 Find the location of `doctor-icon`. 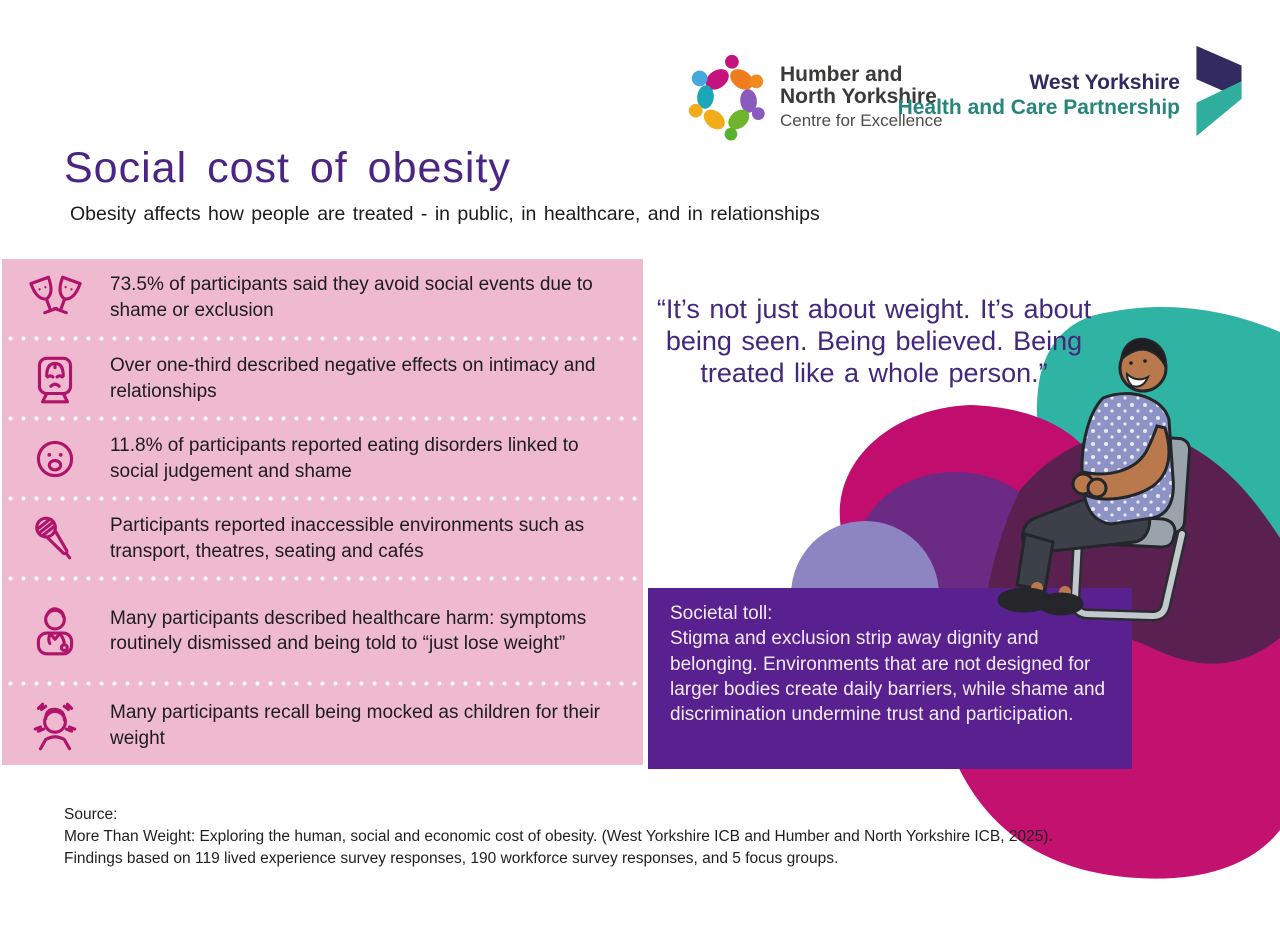

doctor-icon is located at coordinates (55, 631).